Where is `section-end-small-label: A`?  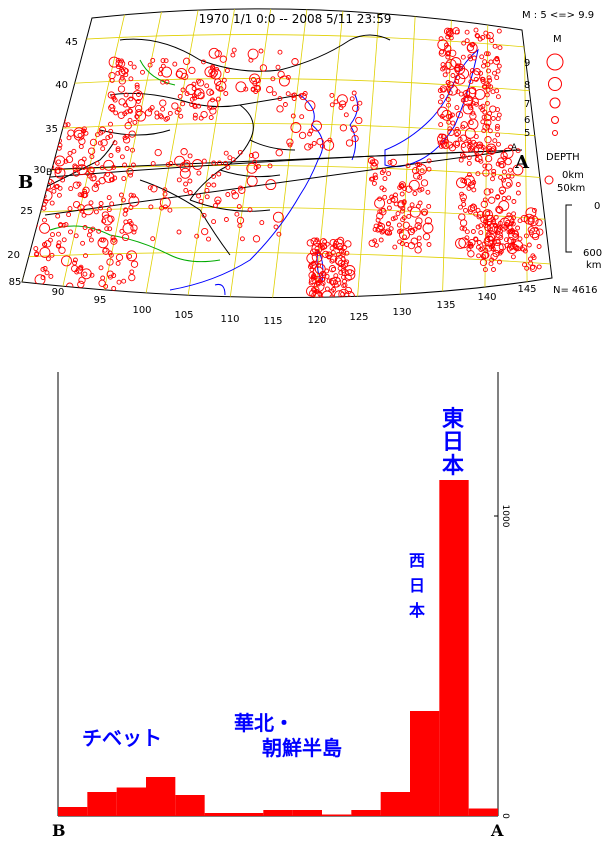
section-end-small-label: A is located at coordinates (514, 148).